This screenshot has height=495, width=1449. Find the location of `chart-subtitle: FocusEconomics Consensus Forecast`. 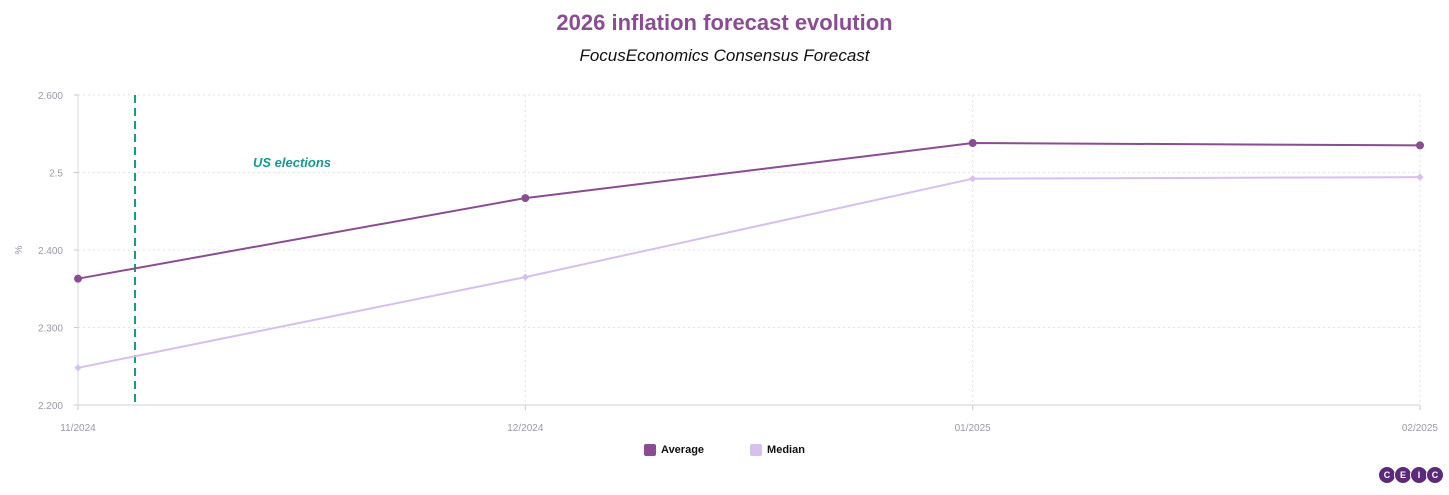

chart-subtitle: FocusEconomics Consensus Forecast is located at coordinates (724, 55).